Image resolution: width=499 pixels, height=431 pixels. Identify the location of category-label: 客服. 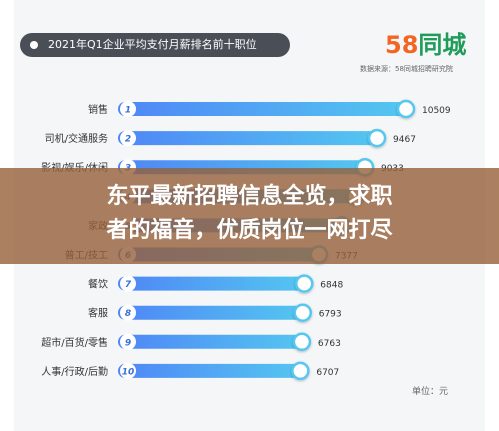
(98, 313).